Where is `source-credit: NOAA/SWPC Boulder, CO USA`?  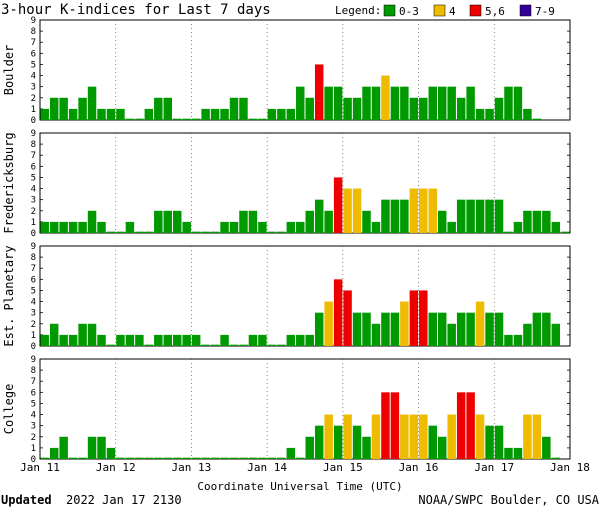
source-credit: NOAA/SWPC Boulder, CO USA is located at coordinates (508, 500).